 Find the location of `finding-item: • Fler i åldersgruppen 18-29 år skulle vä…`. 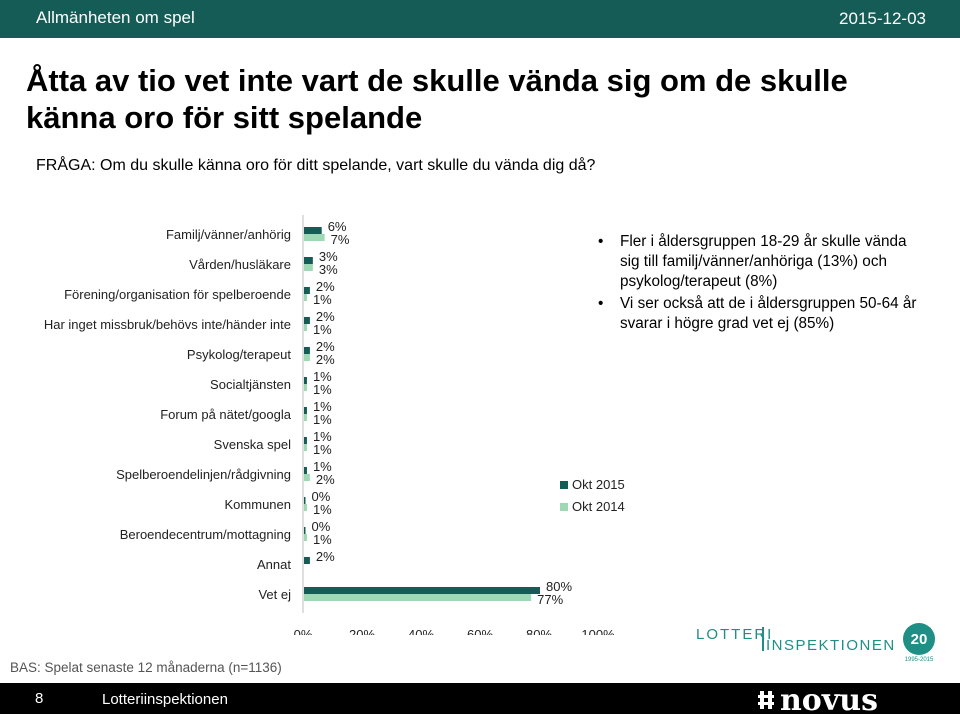

finding-item: • Fler i åldersgruppen 18-29 år skulle vä… is located at coordinates (763, 262).